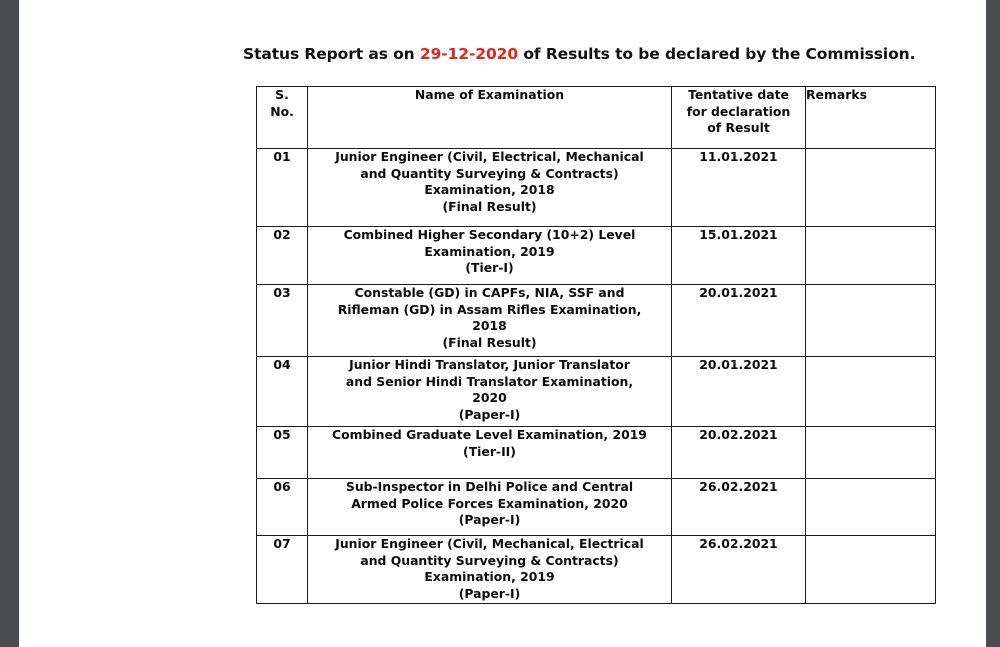 This screenshot has height=647, width=1000. Describe the element at coordinates (489, 117) in the screenshot. I see `column-header-exam-name: Name of Examination` at that location.